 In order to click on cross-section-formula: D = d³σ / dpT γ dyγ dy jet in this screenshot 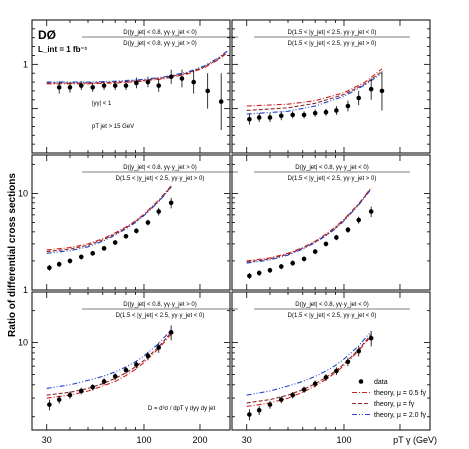, I will do `click(181, 409)`.